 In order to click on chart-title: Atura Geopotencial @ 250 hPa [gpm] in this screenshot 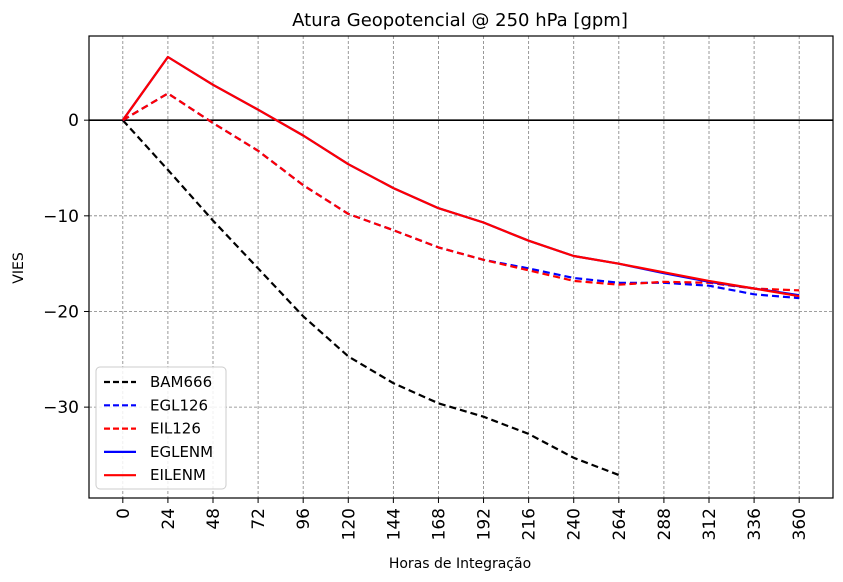, I will do `click(460, 20)`.